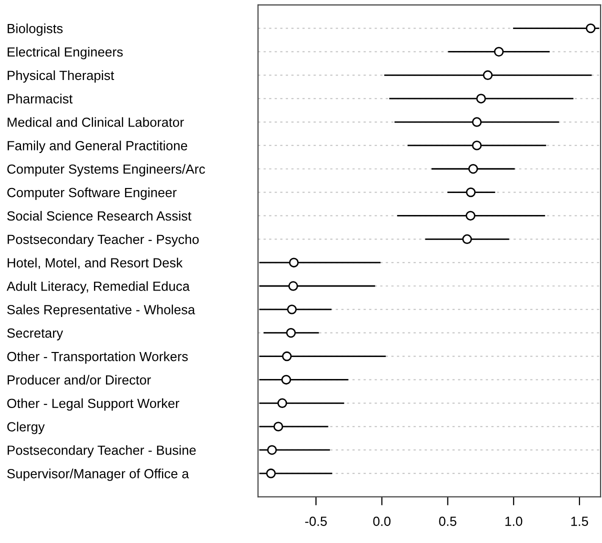 This screenshot has height=543, width=602. Describe the element at coordinates (40, 99) in the screenshot. I see `y-tick-label: Pharmacist` at that location.